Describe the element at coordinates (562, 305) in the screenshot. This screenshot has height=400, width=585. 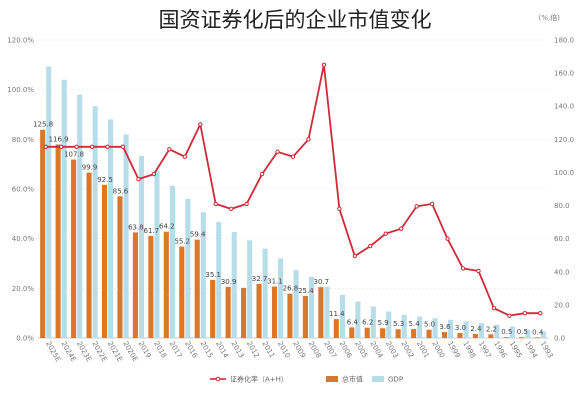
I see `y-right-tick-label: 20.0` at that location.